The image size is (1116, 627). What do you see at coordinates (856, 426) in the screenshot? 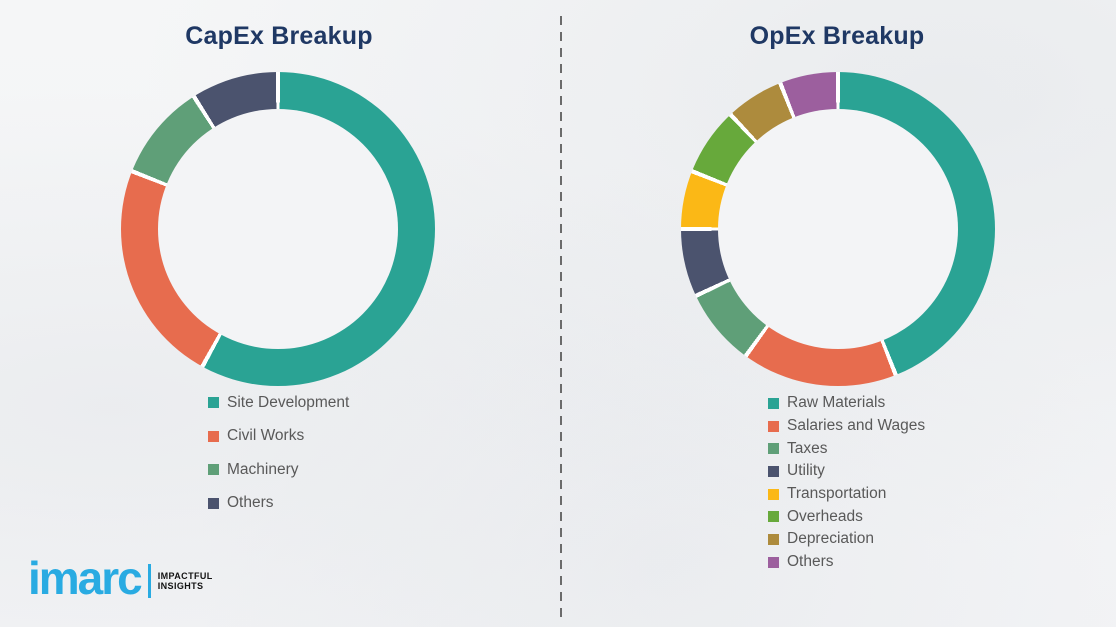
I see `legend-label: Salaries and Wages` at bounding box center [856, 426].